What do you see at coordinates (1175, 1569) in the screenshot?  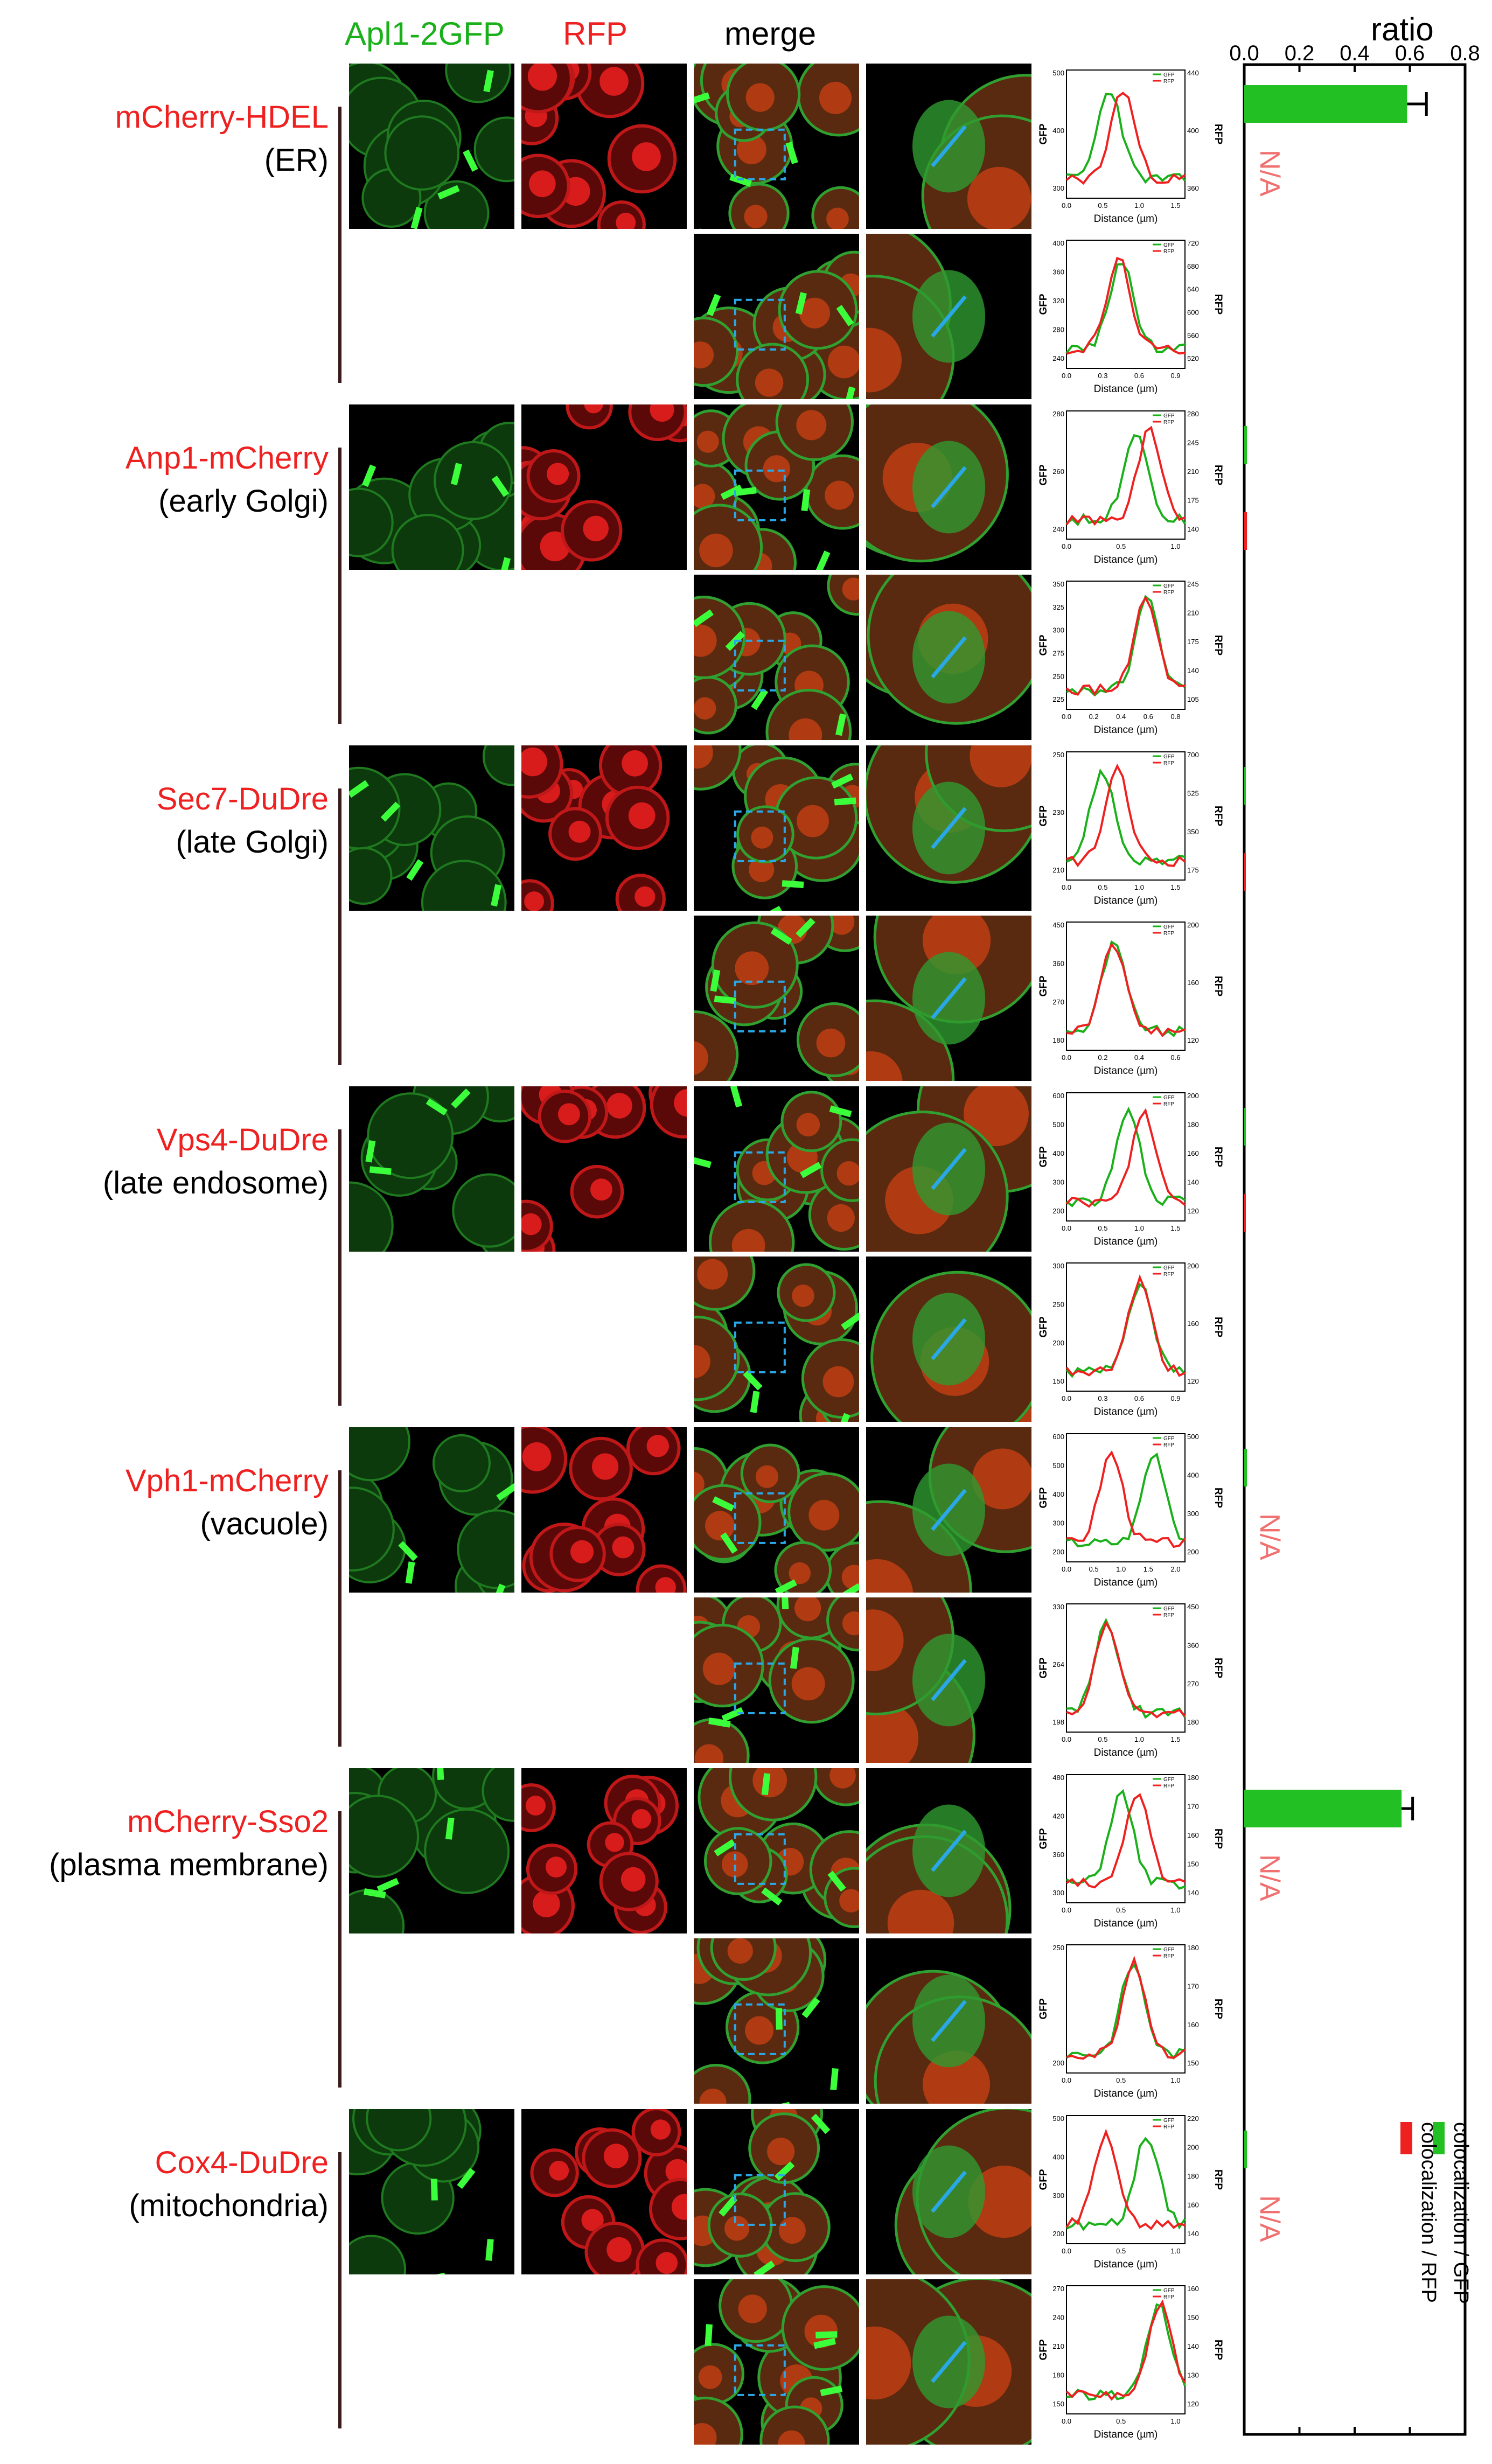 I see `x-tick: 2.0` at bounding box center [1175, 1569].